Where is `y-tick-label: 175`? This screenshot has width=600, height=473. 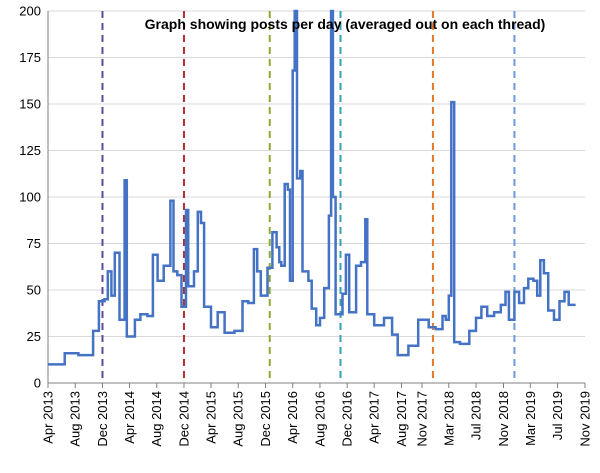
y-tick-label: 175 is located at coordinates (30, 57).